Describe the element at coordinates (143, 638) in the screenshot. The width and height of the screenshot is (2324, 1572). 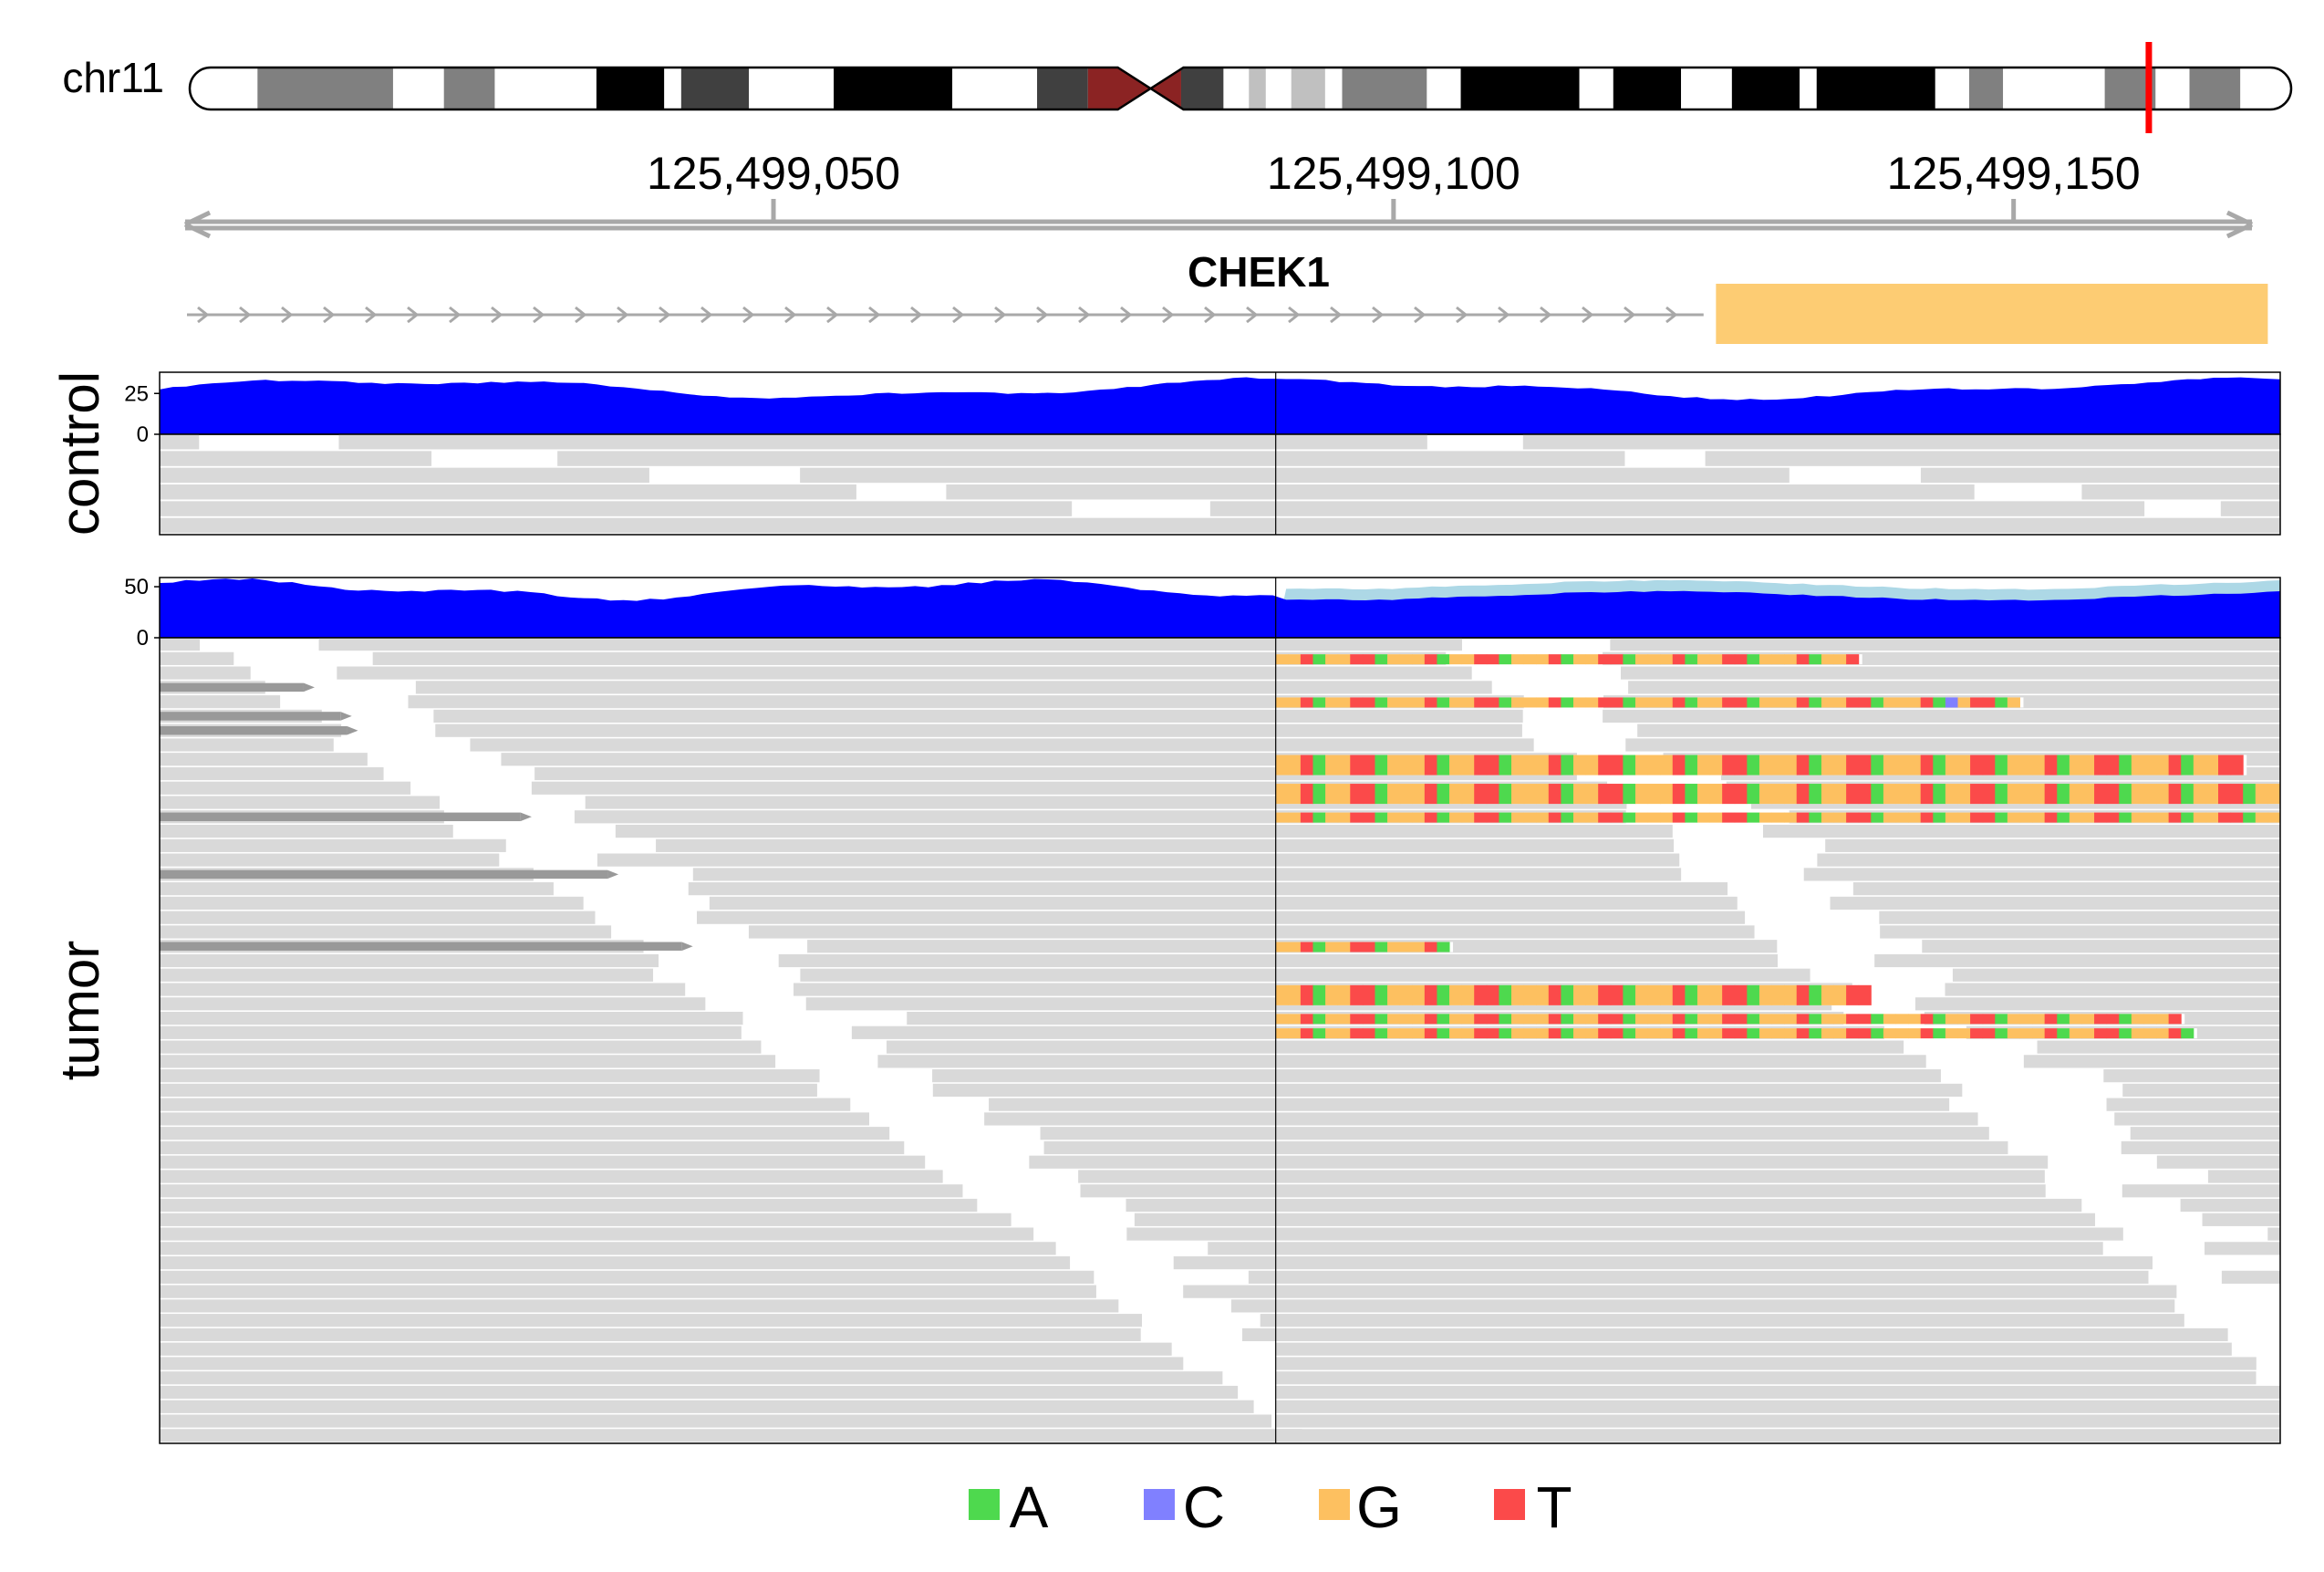
I see `coverage-tick-label: 0` at that location.